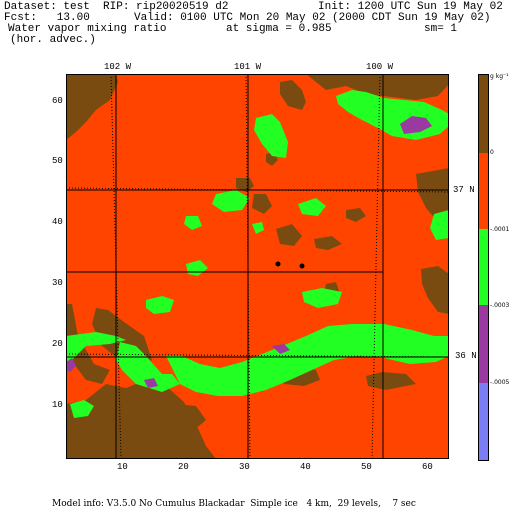 This screenshot has width=512, height=512. Describe the element at coordinates (183, 467) in the screenshot. I see `x-tick-20: 20` at that location.